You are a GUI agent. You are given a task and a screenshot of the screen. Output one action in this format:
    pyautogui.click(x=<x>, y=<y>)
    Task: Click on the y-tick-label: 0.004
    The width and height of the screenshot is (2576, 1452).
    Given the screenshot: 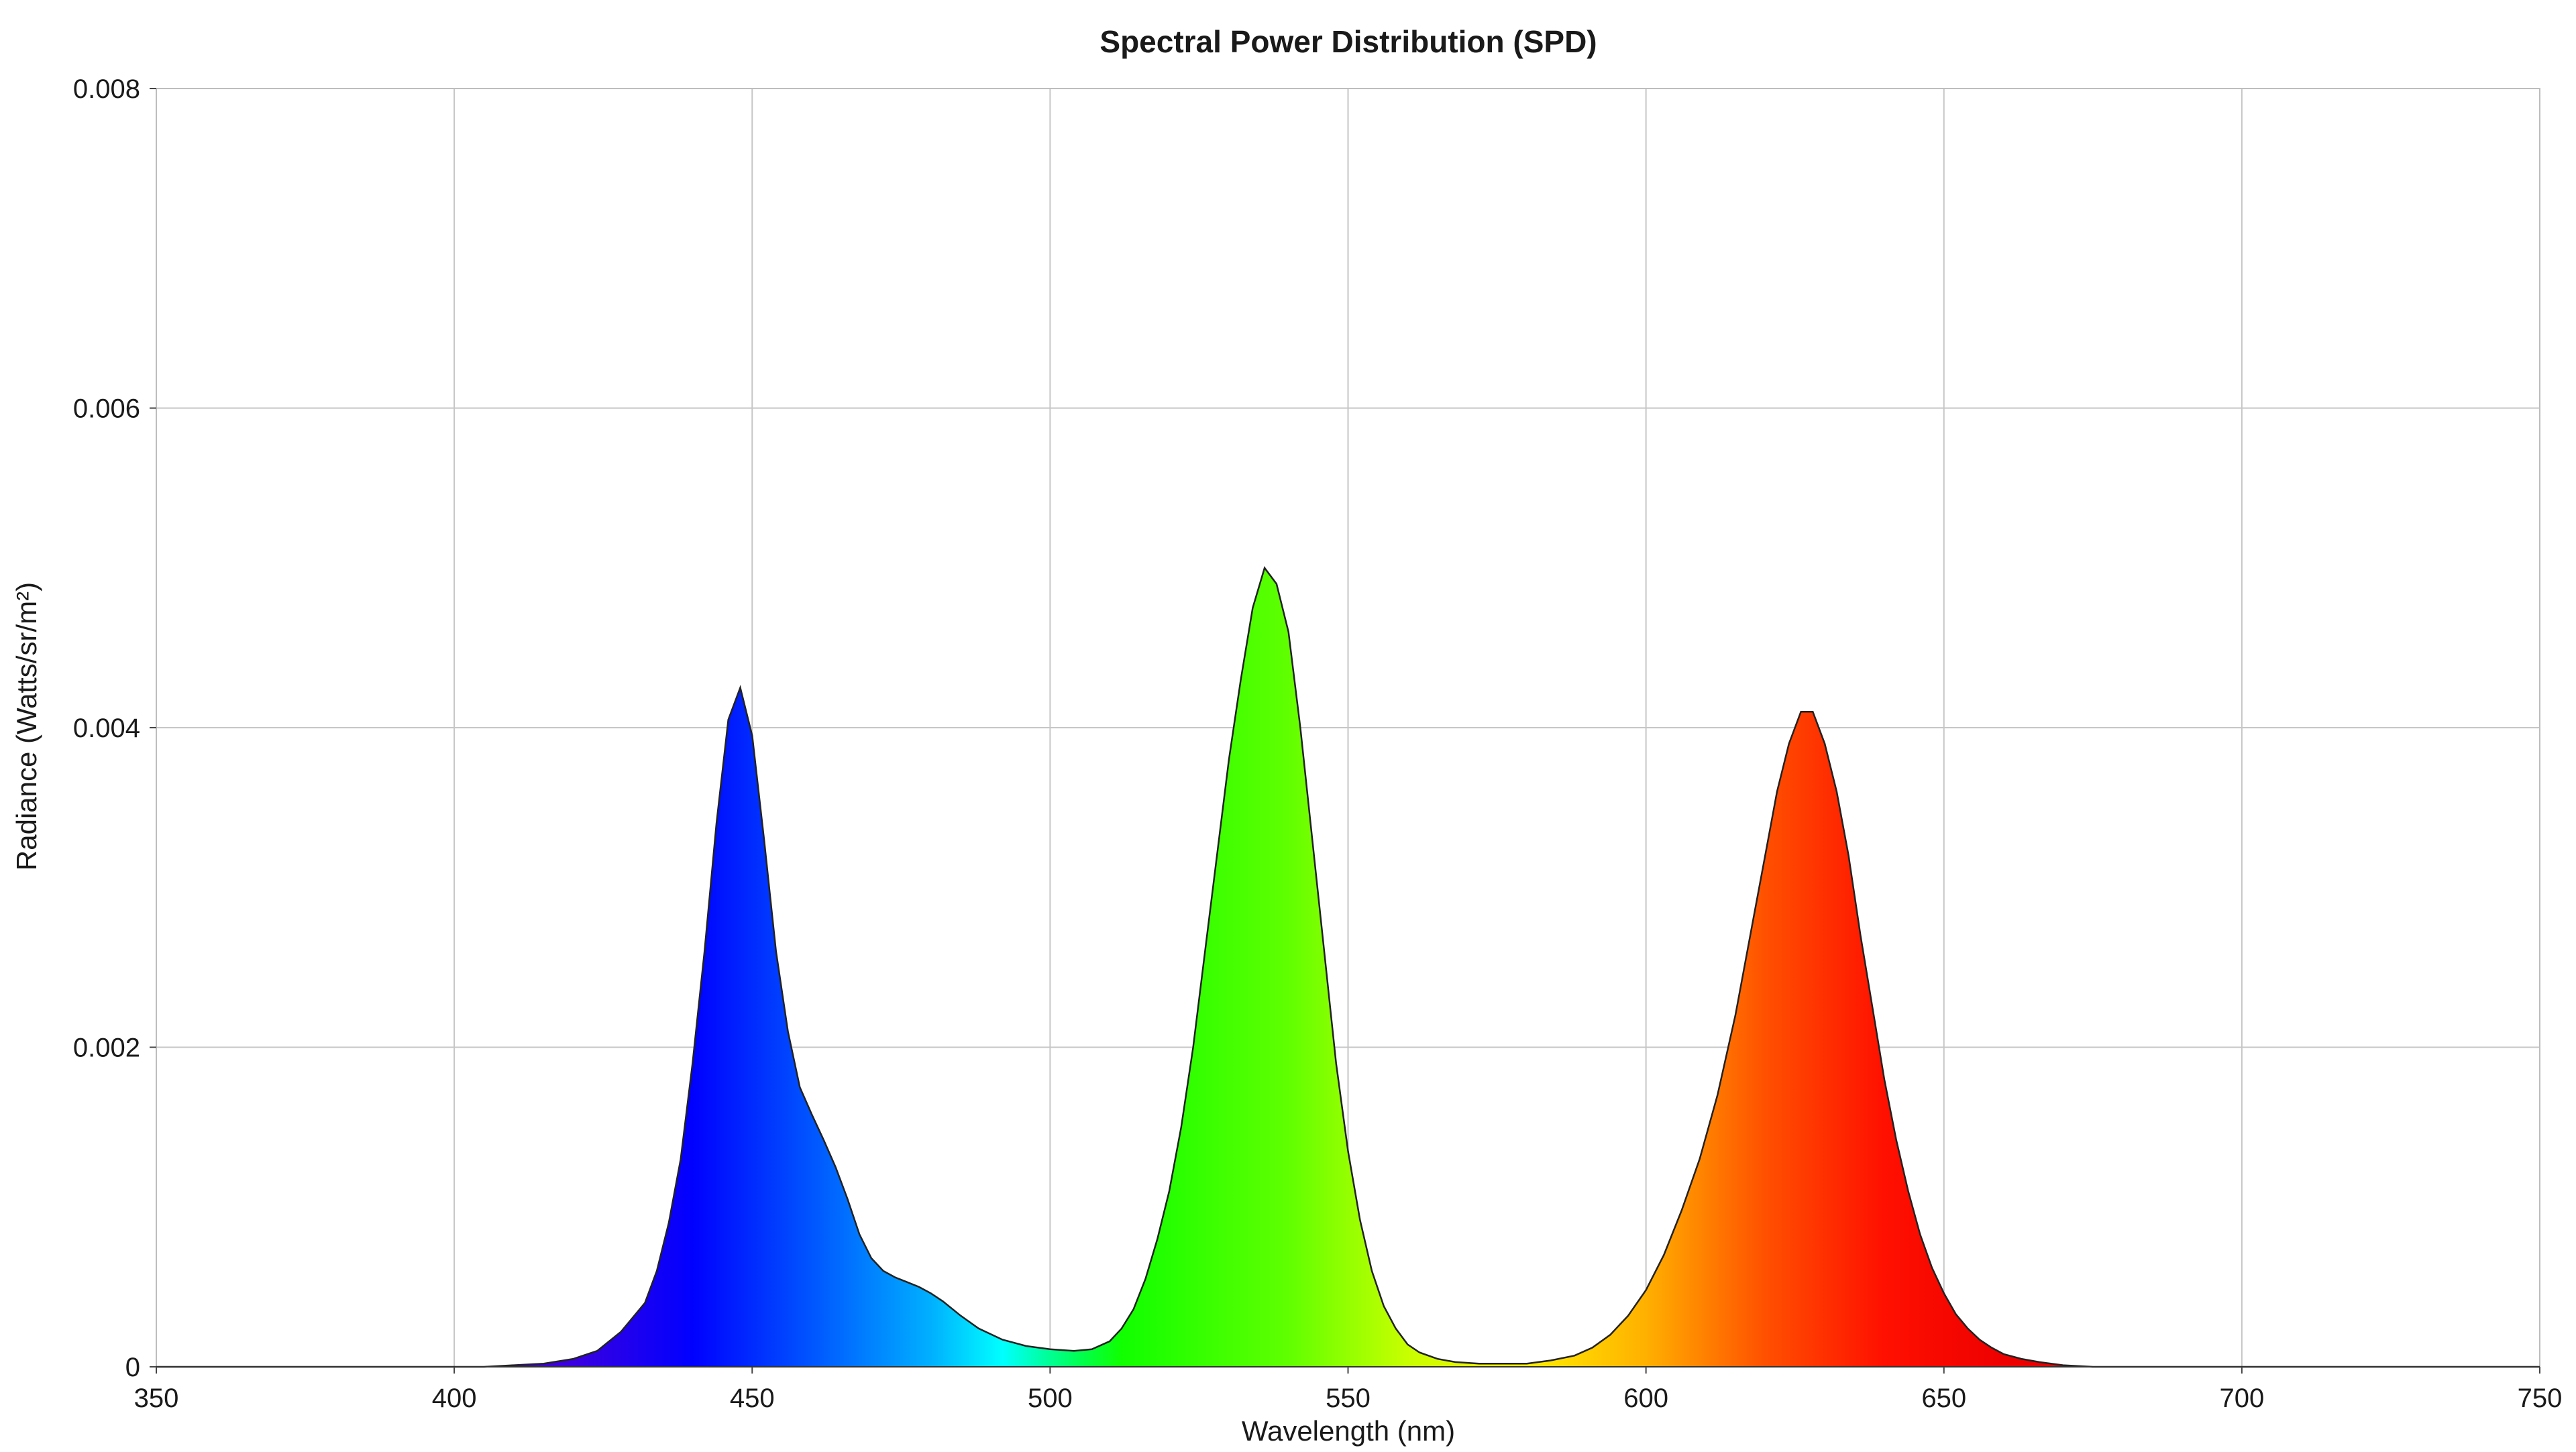 What is the action you would take?
    pyautogui.click(x=106, y=728)
    